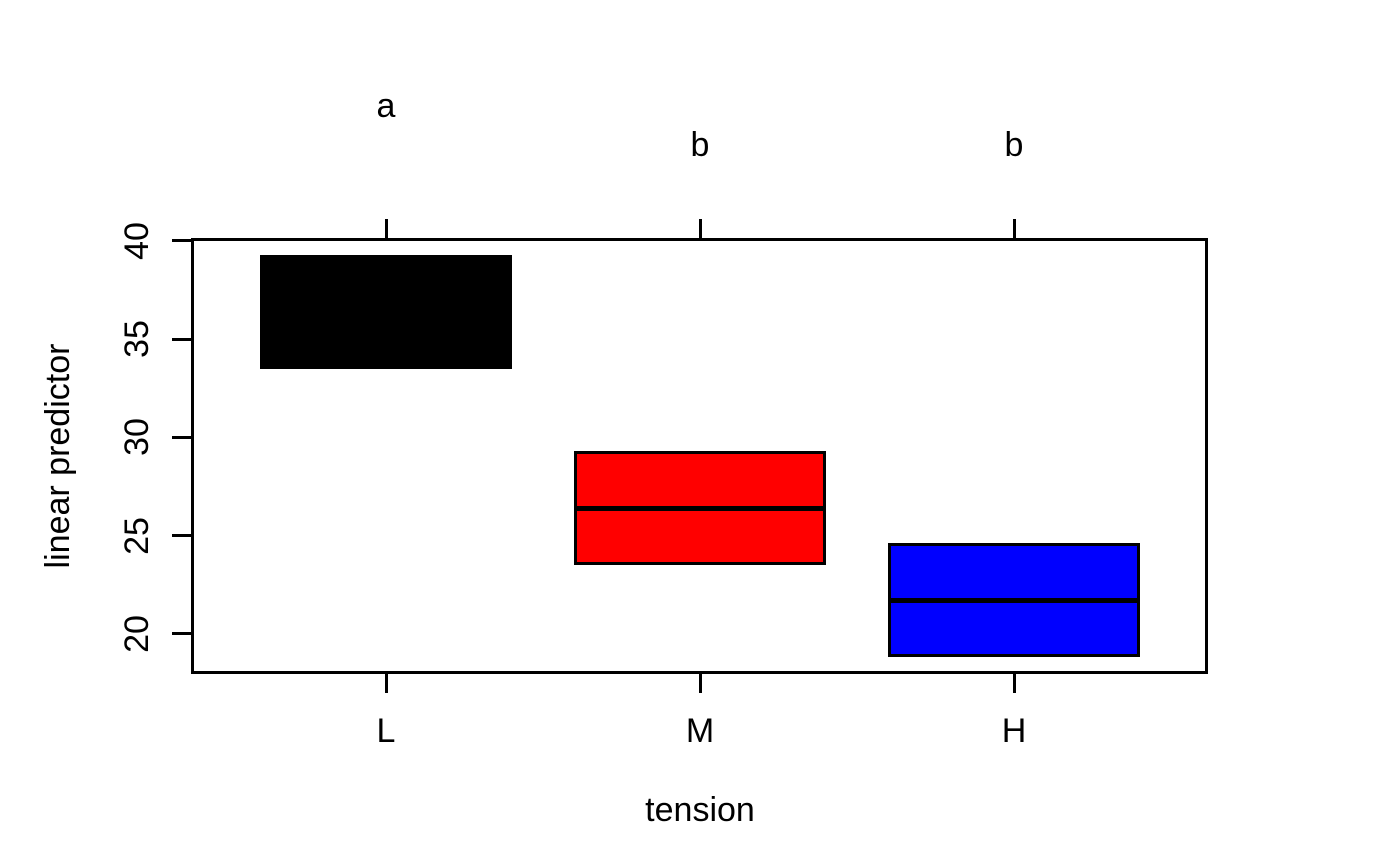 The height and width of the screenshot is (866, 1400). Describe the element at coordinates (386, 106) in the screenshot. I see `cld-letter-L: a` at that location.